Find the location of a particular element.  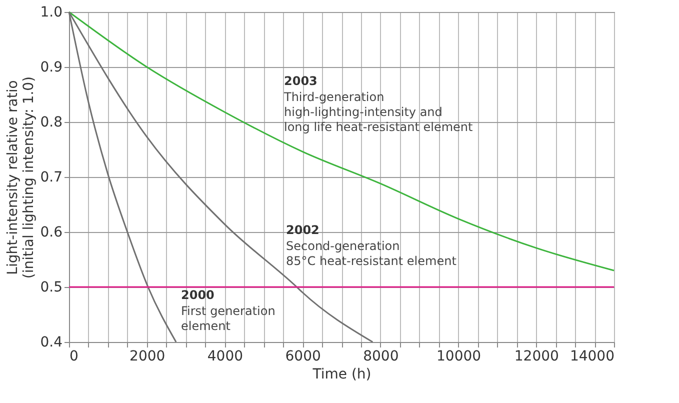

x-tick-label: 14000 is located at coordinates (592, 356).